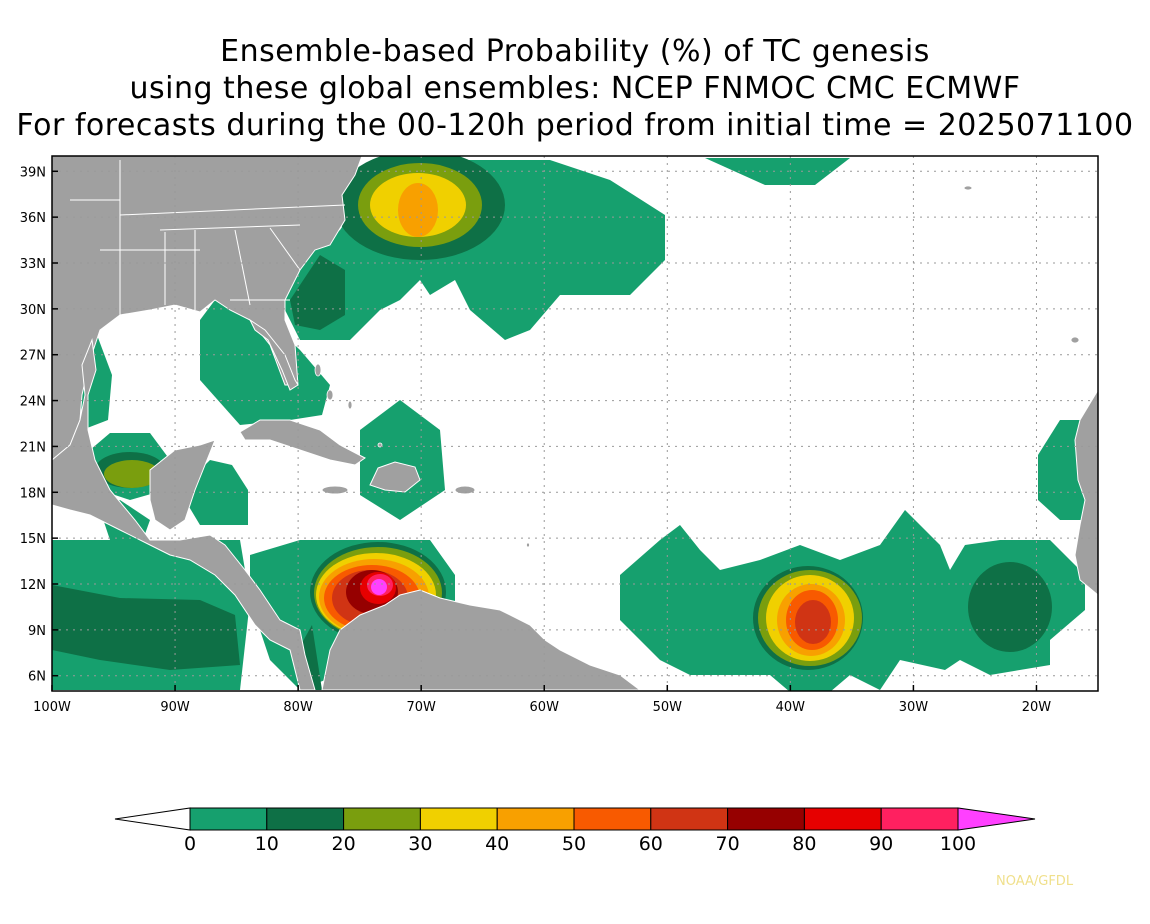 The height and width of the screenshot is (924, 1150). I want to click on lon-tick-label: 90W, so click(175, 707).